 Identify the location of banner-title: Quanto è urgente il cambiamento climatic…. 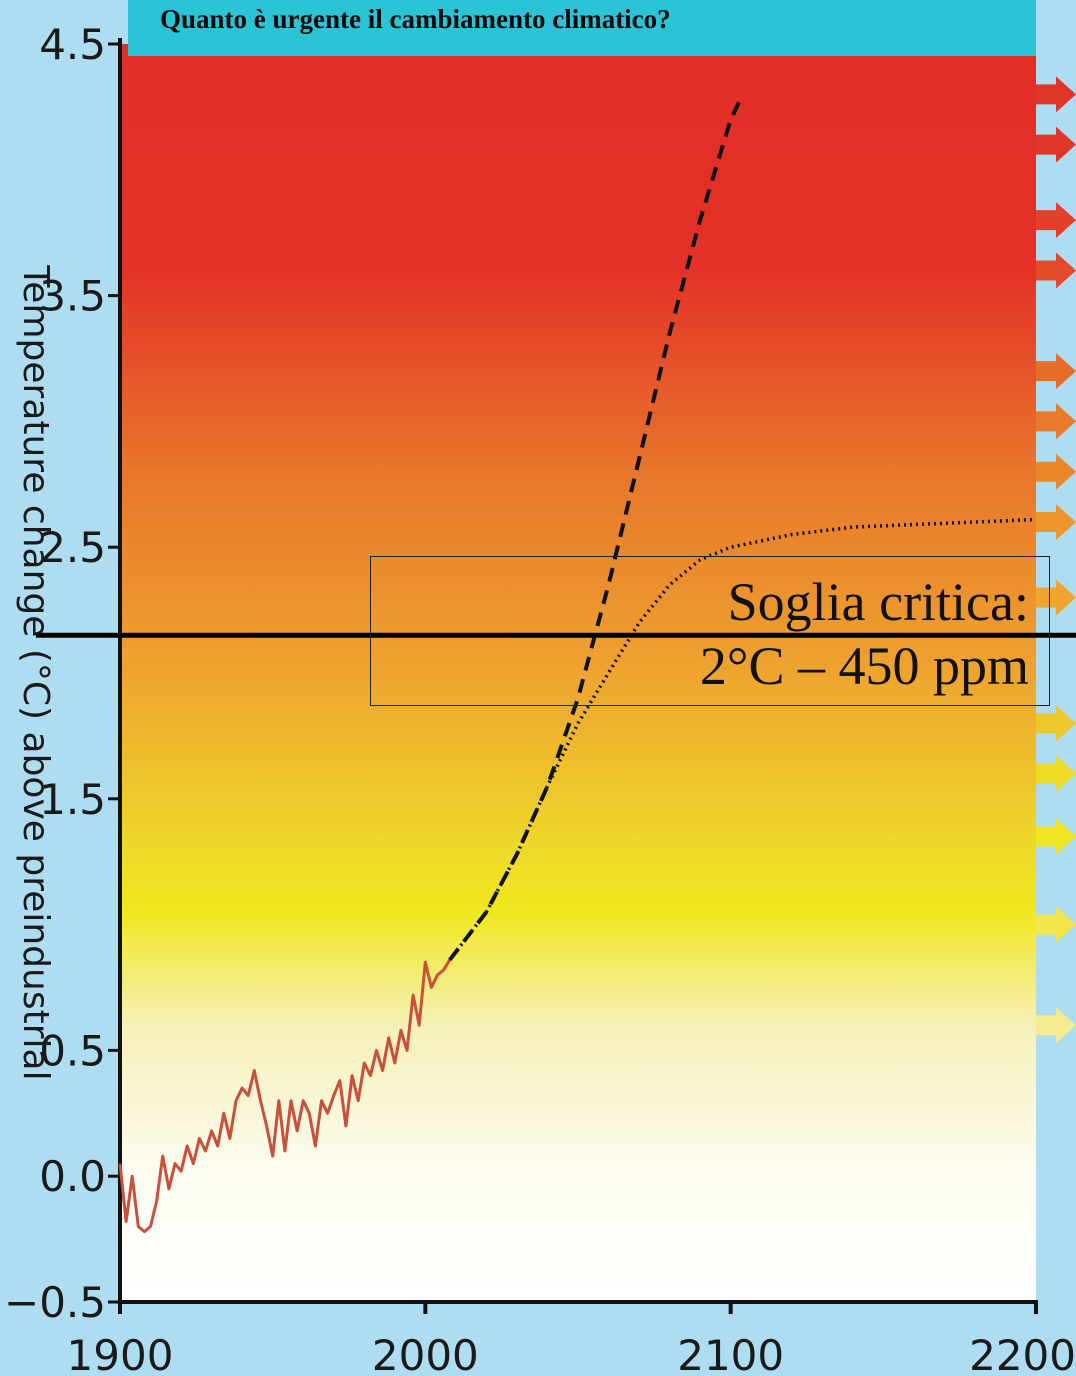
(415, 19).